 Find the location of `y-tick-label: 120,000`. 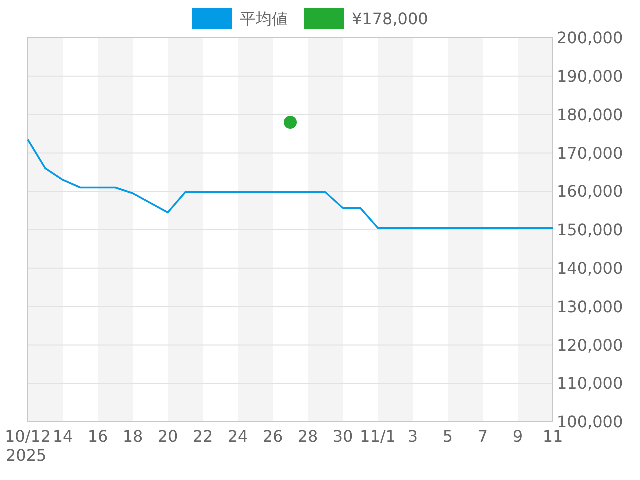

y-tick-label: 120,000 is located at coordinates (590, 345).